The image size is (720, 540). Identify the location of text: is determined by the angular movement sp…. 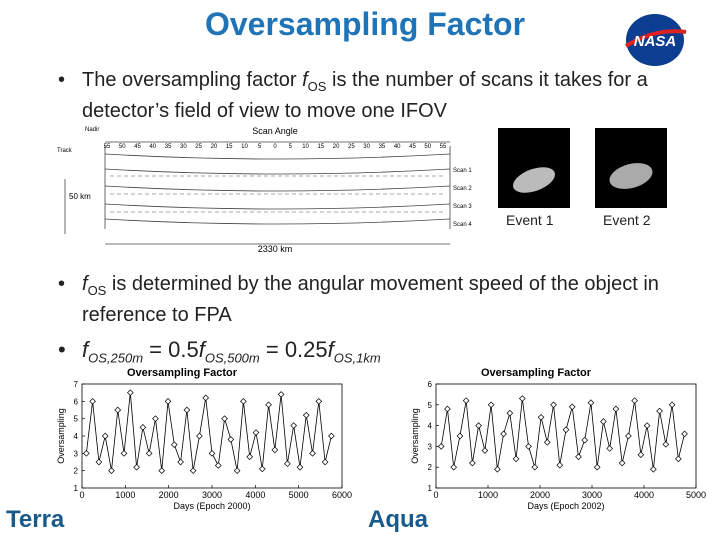
(370, 299).